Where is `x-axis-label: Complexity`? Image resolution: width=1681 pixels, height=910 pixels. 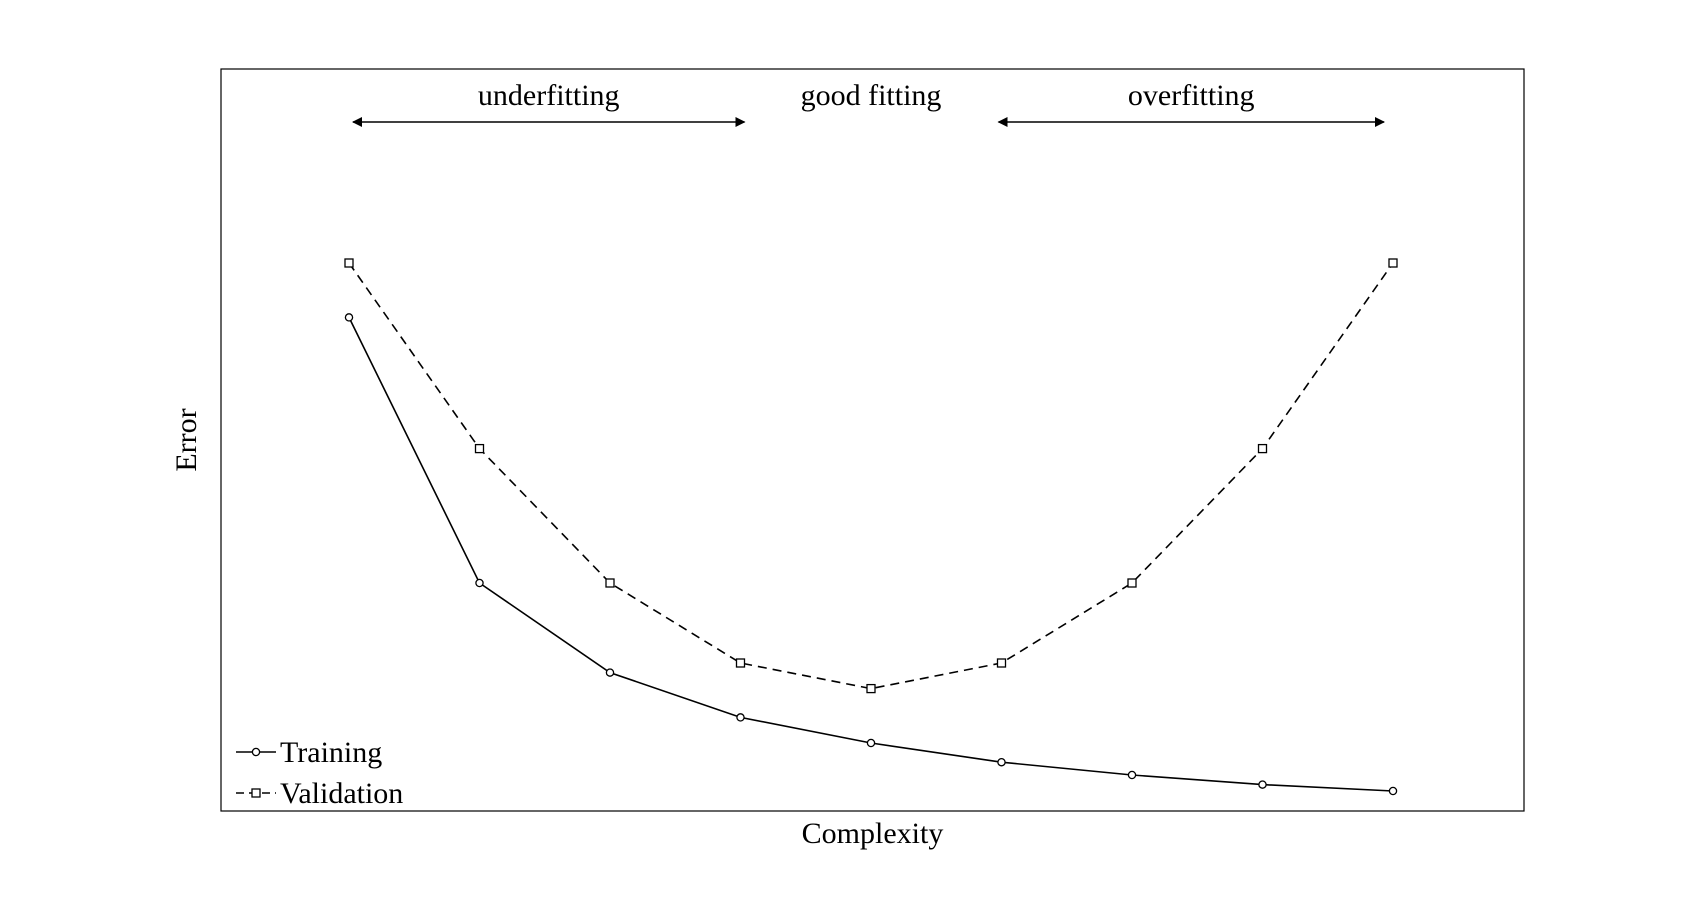 x-axis-label: Complexity is located at coordinates (873, 833).